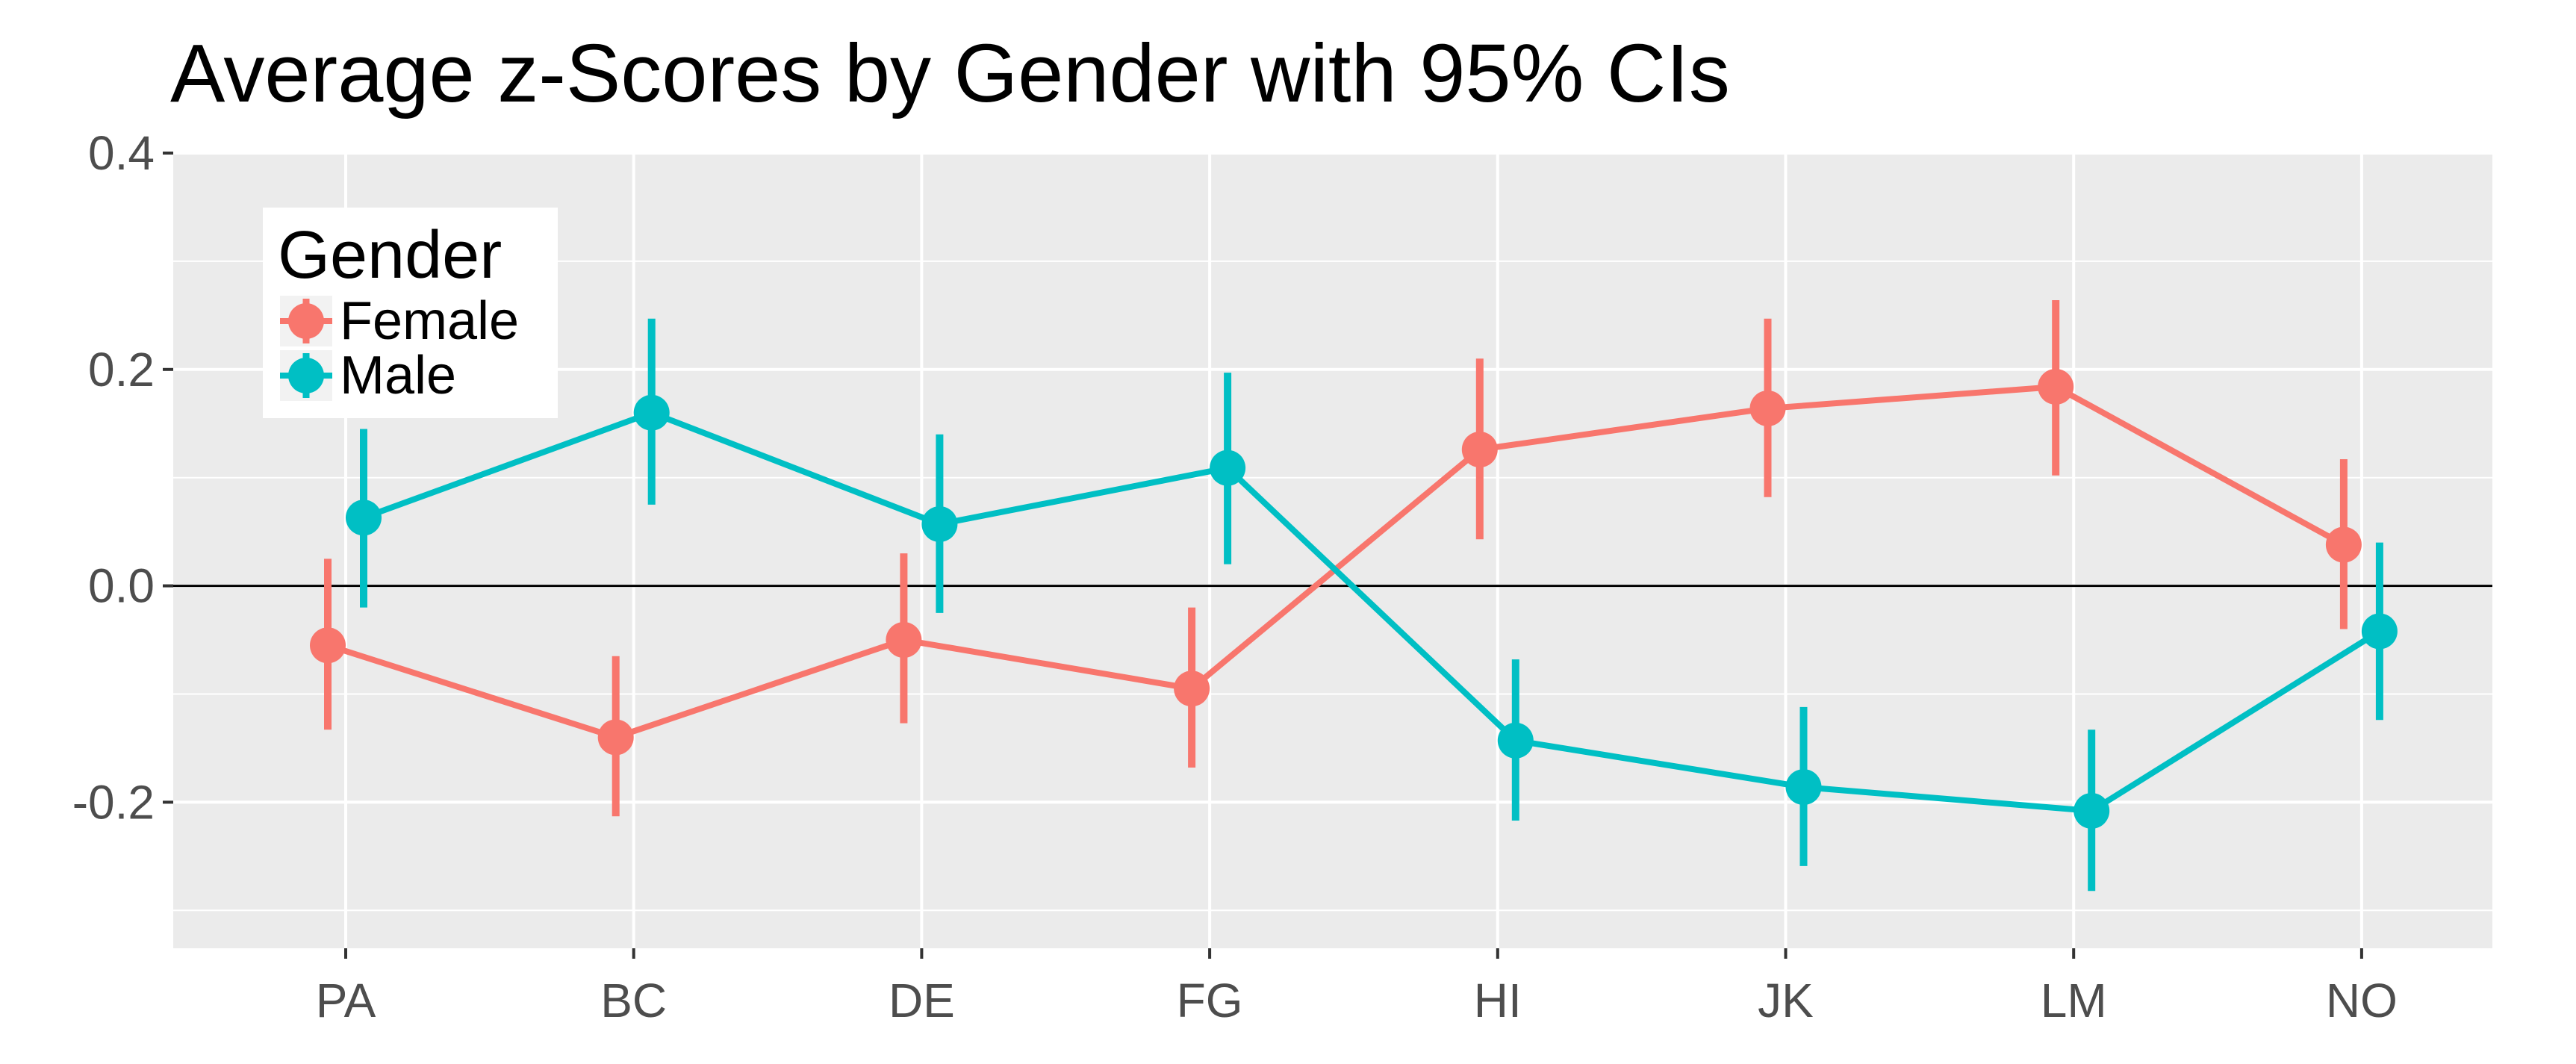 The image size is (2576, 1064). Describe the element at coordinates (922, 1000) in the screenshot. I see `x-tick-label: DE` at that location.